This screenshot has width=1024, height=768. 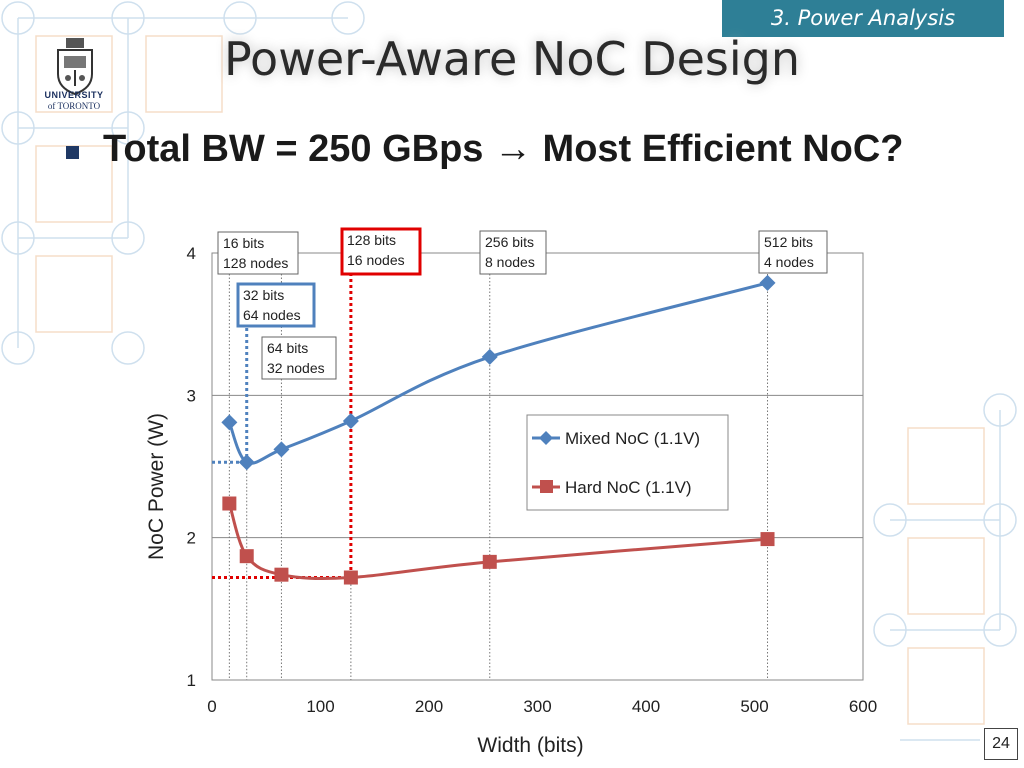 What do you see at coordinates (263, 295) in the screenshot?
I see `annotation-line1: 32 bits` at bounding box center [263, 295].